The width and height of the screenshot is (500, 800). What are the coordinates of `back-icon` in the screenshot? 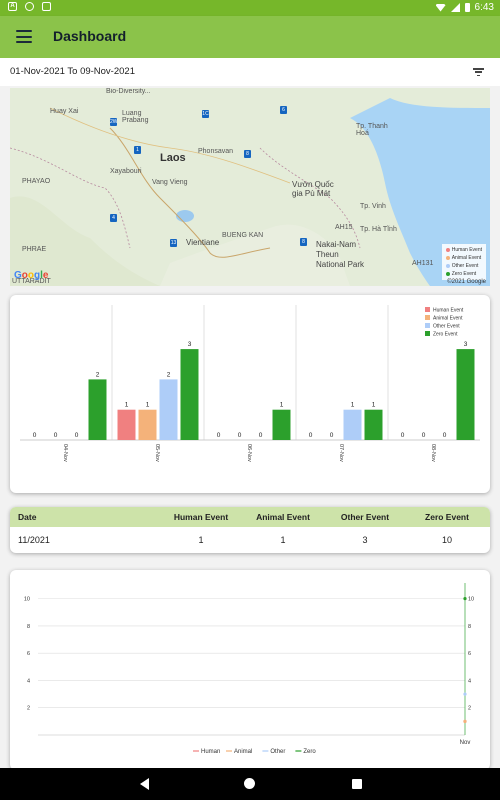 It's located at (144, 784).